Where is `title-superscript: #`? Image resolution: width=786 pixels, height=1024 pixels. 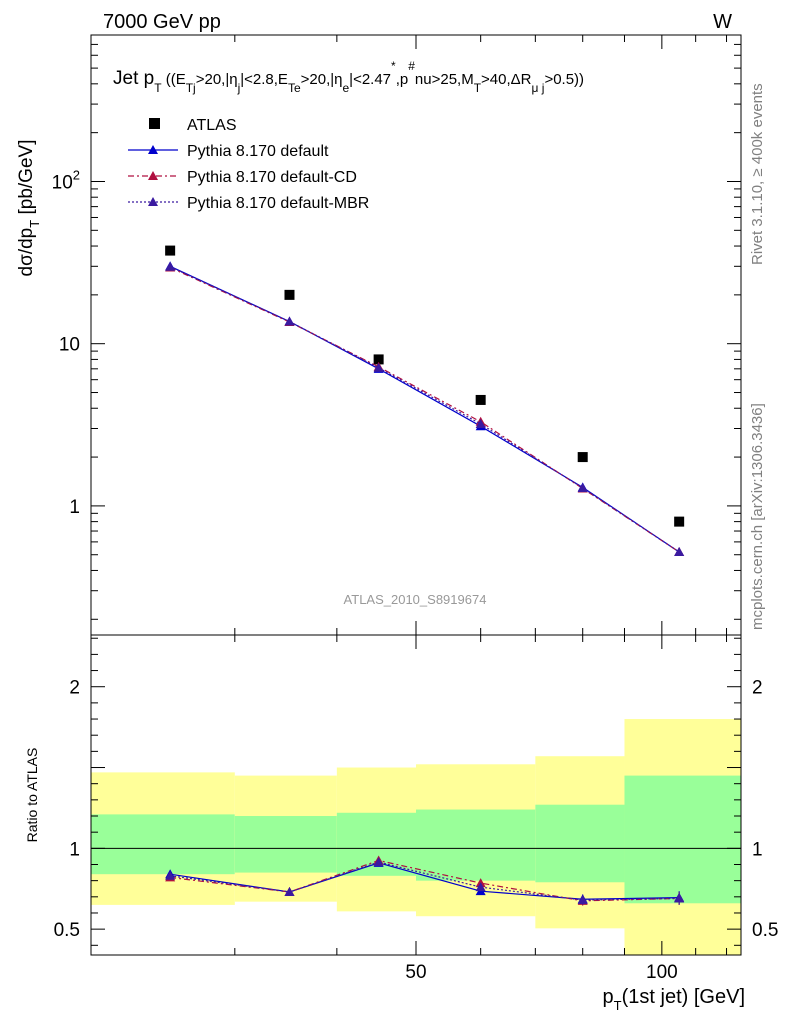 title-superscript: # is located at coordinates (411, 66).